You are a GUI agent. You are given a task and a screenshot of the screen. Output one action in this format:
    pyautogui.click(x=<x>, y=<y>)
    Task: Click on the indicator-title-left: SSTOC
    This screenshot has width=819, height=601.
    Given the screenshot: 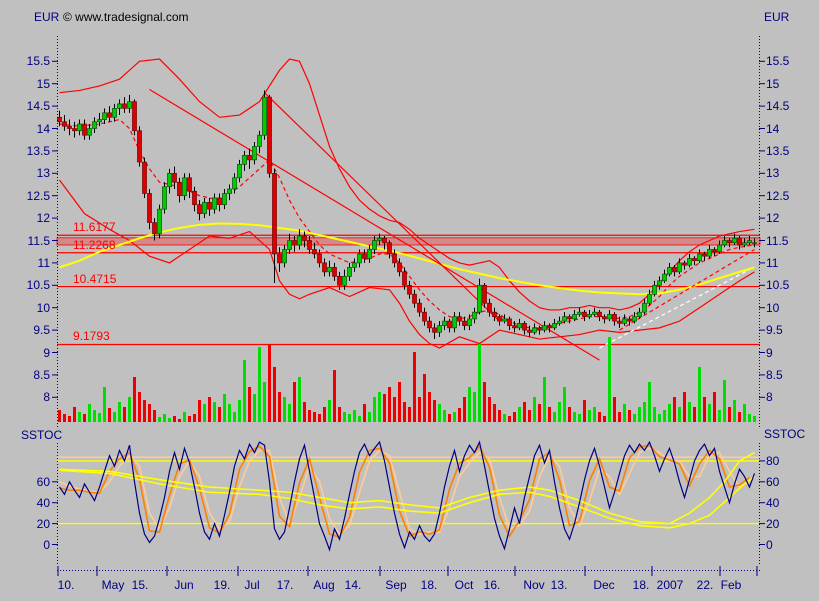 What is the action you would take?
    pyautogui.click(x=42, y=435)
    